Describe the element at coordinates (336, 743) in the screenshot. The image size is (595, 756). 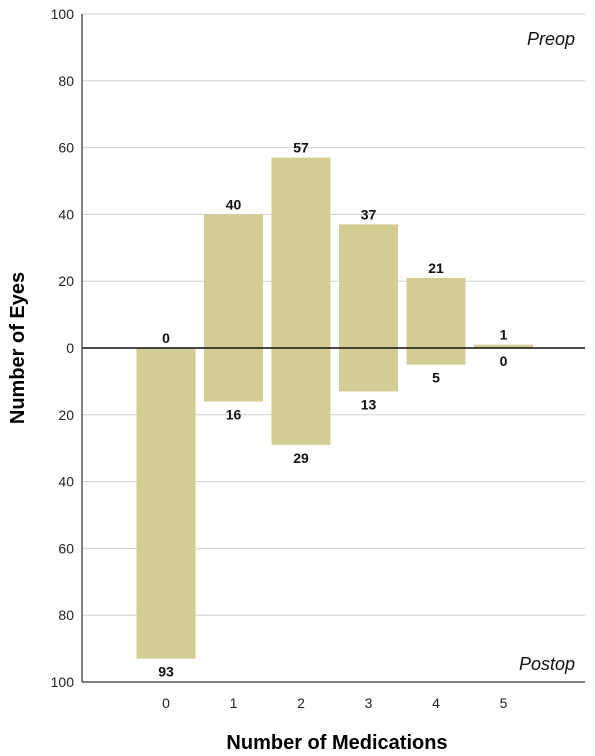
I see `x-axis-title: Number of Medications` at that location.